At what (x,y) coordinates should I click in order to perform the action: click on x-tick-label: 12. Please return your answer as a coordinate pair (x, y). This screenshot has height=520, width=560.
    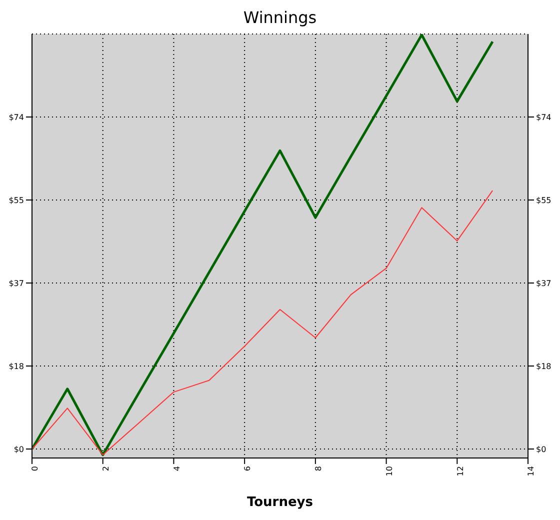
    Looking at the image, I should click on (460, 471).